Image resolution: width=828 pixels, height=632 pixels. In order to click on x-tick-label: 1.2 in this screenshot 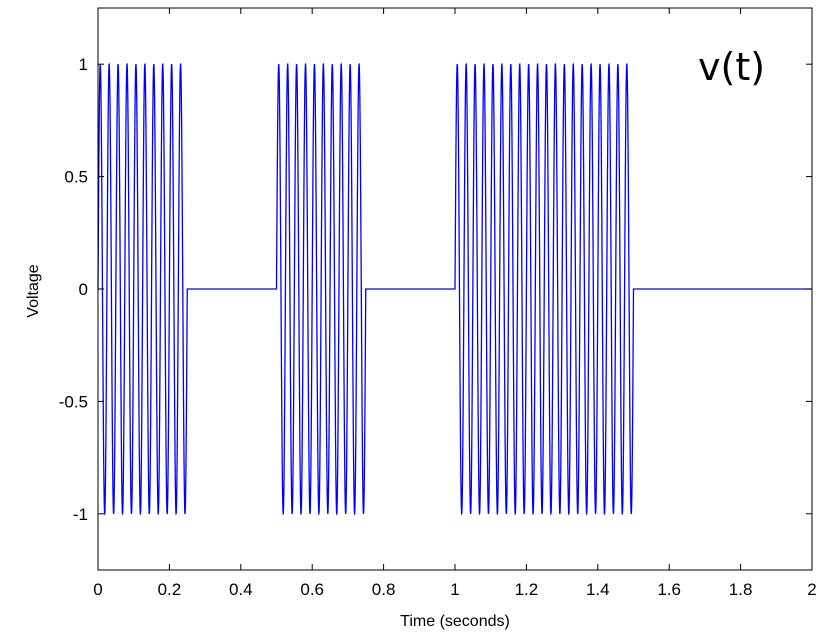, I will do `click(527, 589)`.